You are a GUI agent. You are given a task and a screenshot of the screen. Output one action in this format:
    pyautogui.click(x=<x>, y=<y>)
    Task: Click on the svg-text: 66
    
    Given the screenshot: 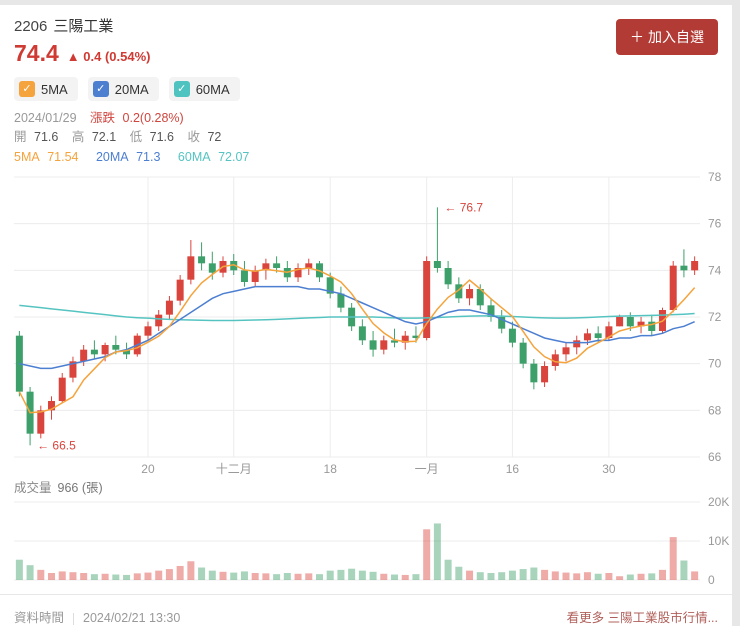 What is the action you would take?
    pyautogui.click(x=715, y=457)
    